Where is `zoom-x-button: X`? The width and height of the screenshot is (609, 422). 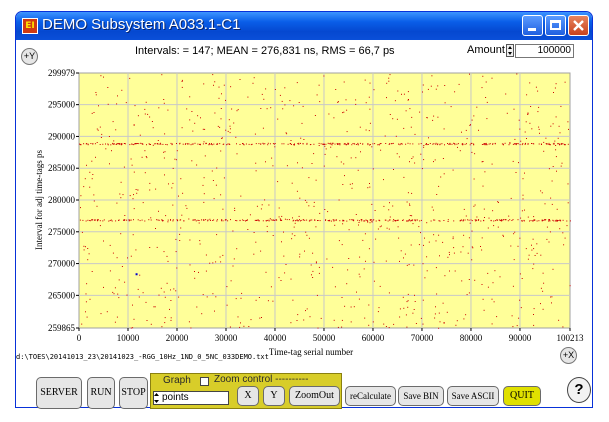
zoom-x-button: X is located at coordinates (248, 396).